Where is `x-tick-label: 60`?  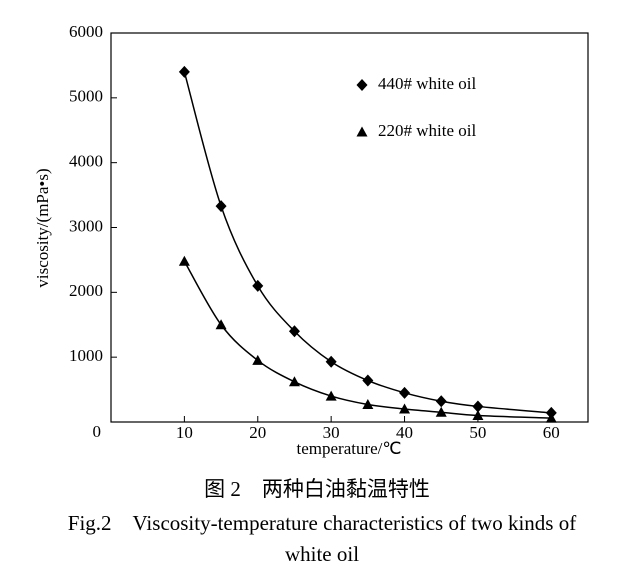
x-tick-label: 60 is located at coordinates (551, 432).